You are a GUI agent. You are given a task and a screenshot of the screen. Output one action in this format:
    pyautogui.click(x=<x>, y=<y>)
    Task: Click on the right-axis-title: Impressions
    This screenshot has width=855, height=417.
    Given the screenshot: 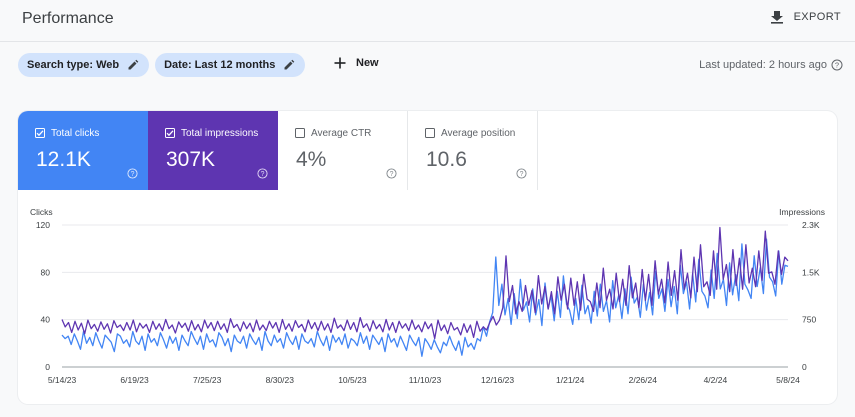 What is the action you would take?
    pyautogui.click(x=802, y=212)
    